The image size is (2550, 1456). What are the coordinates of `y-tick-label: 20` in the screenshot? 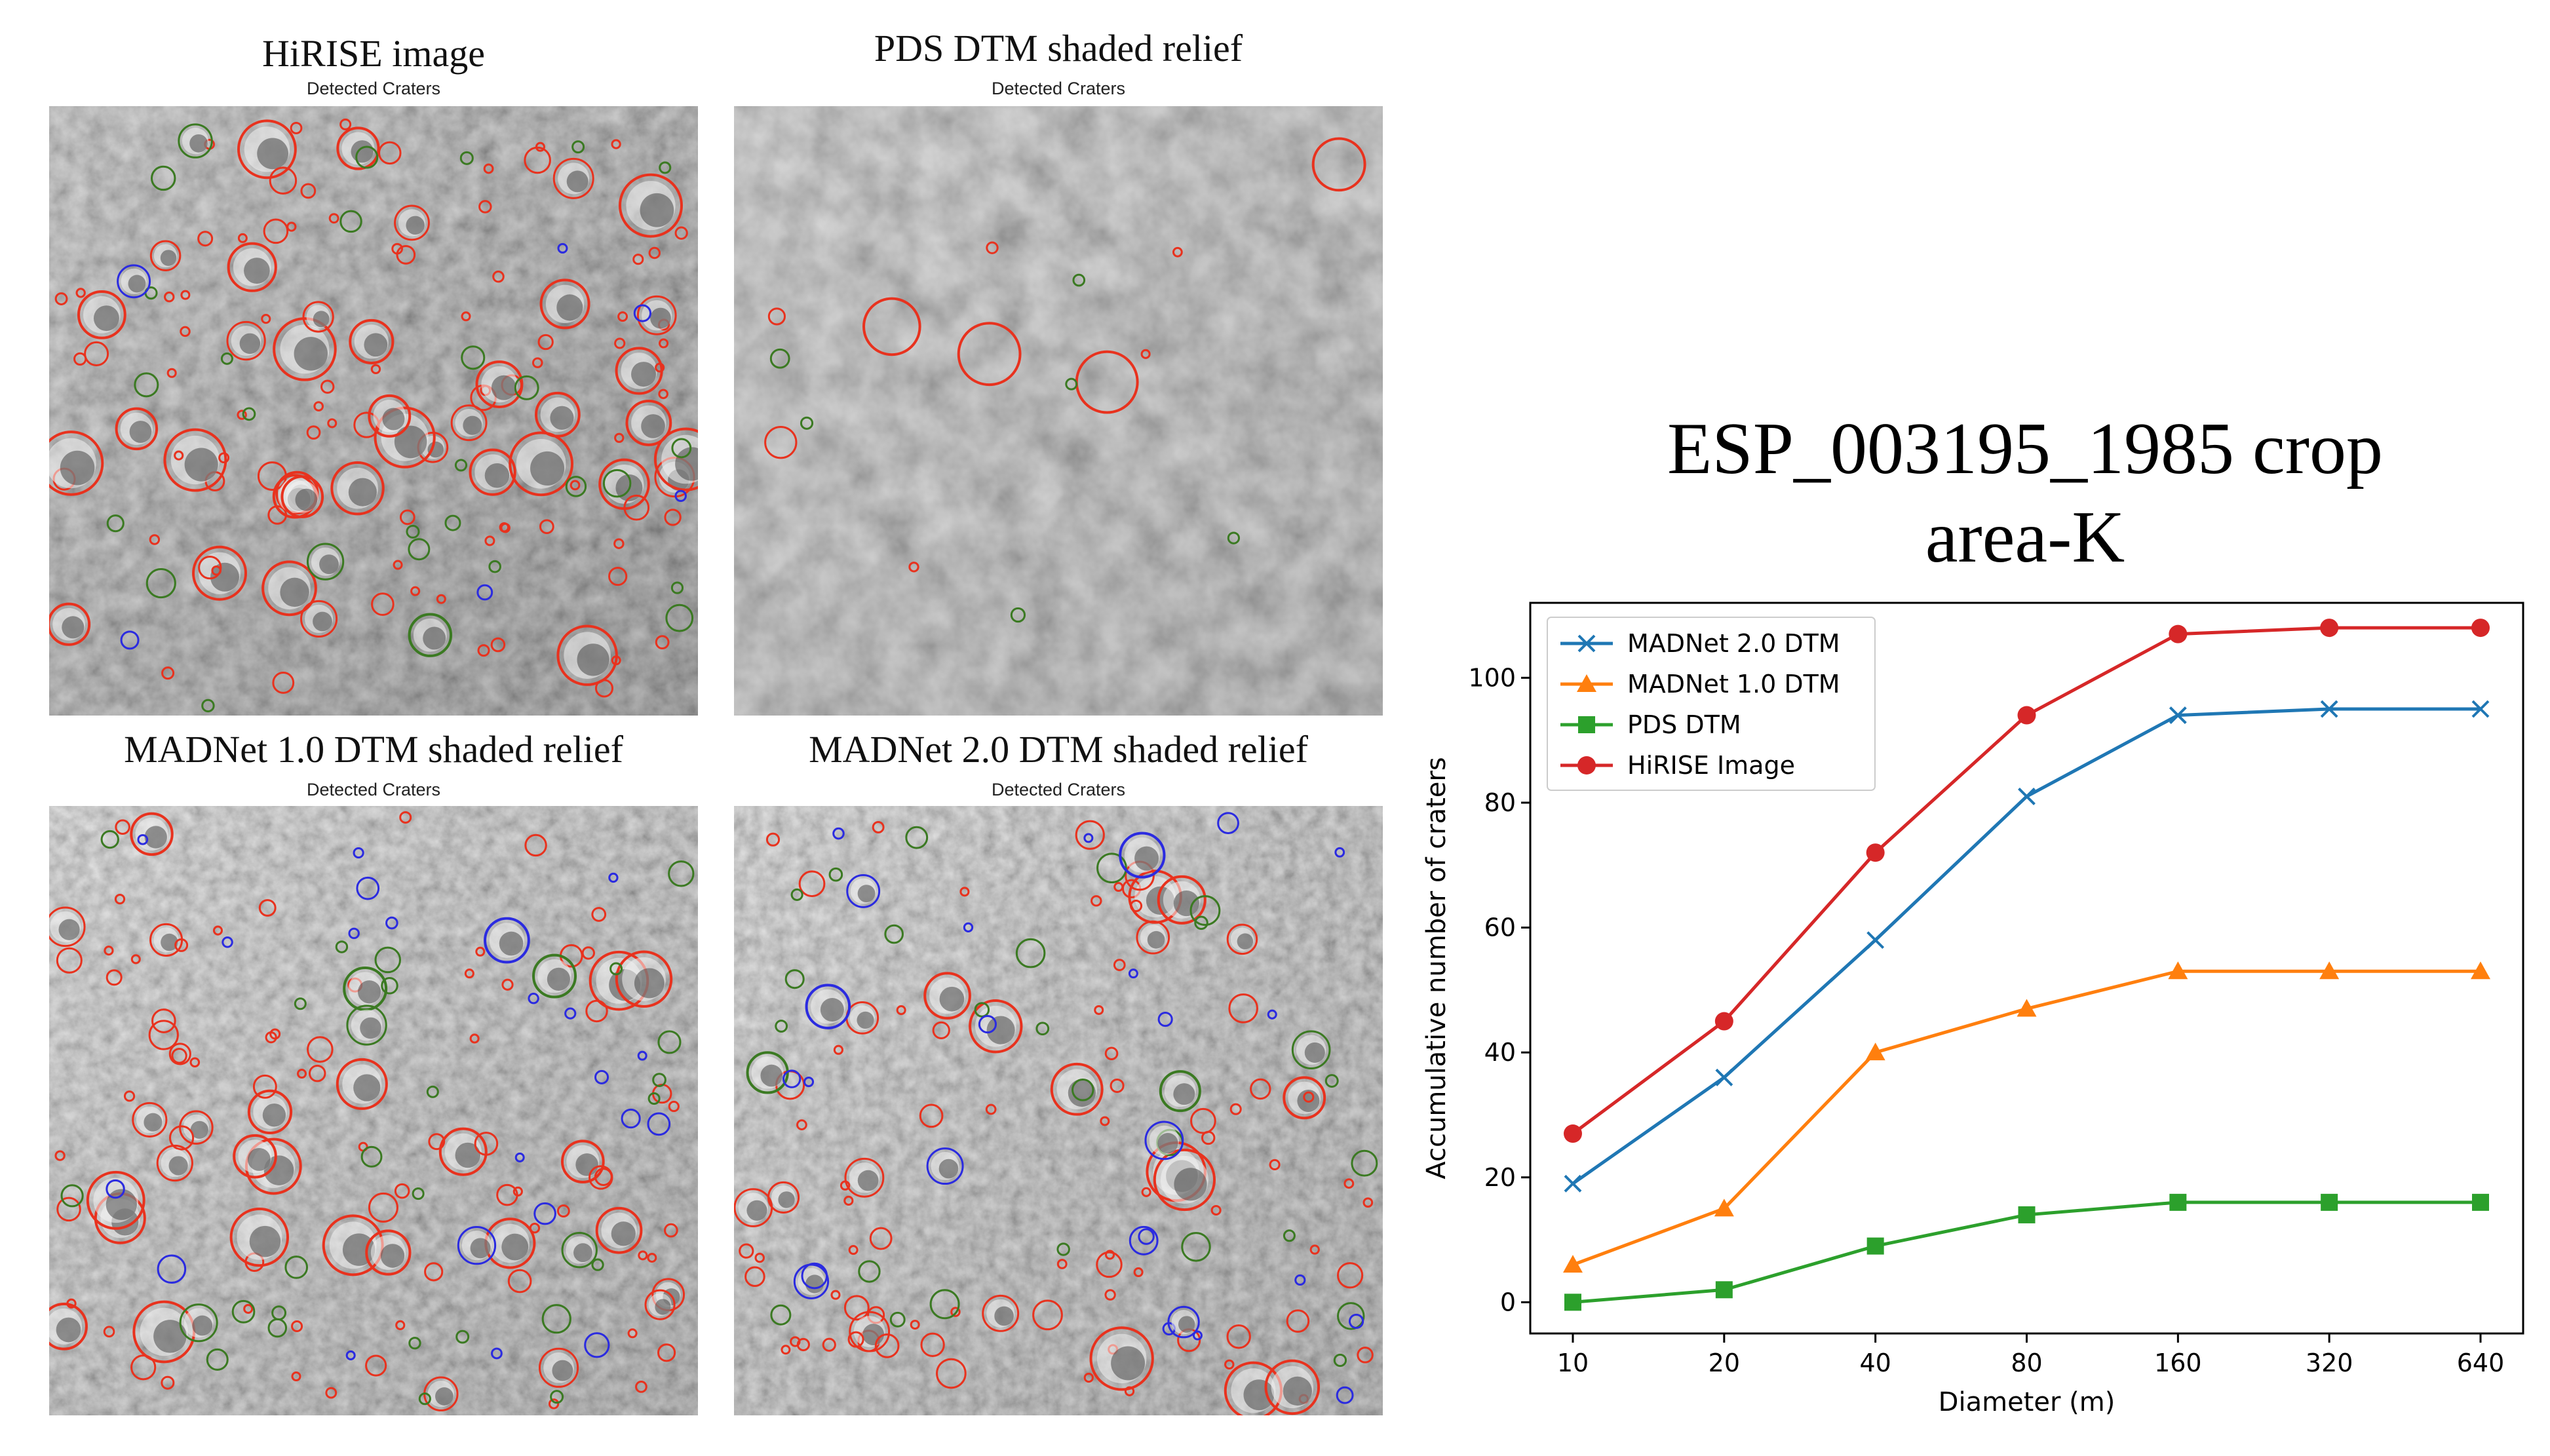 It's located at (1500, 1177).